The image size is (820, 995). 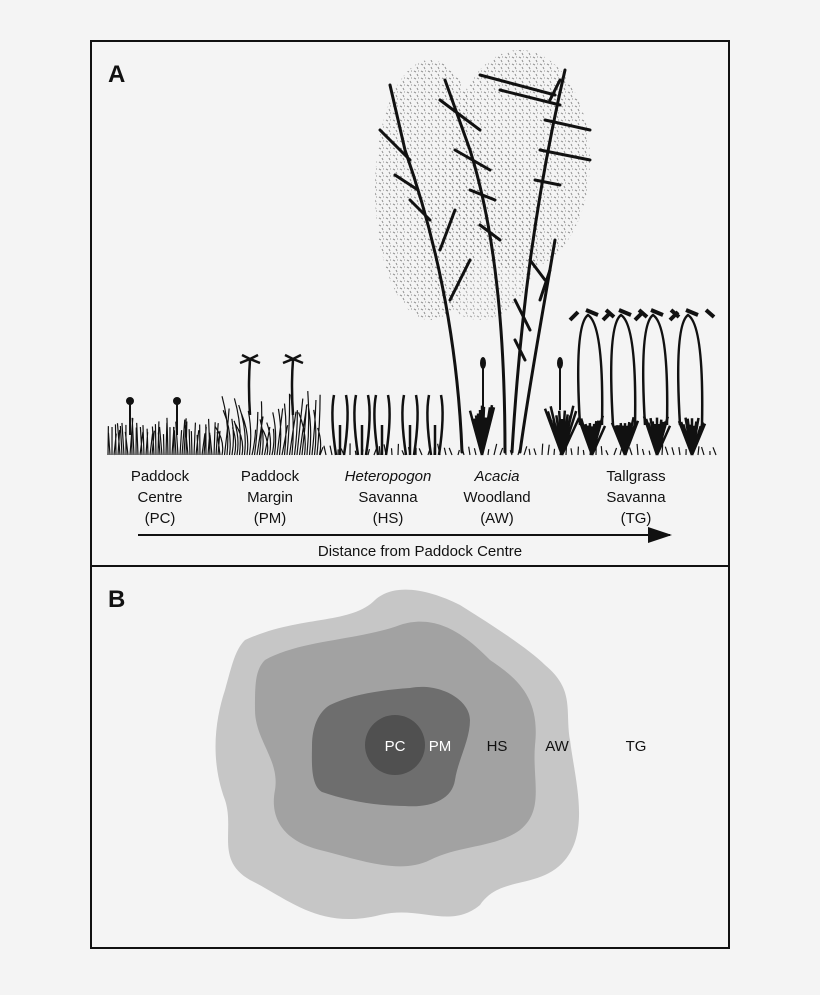 I want to click on zone-label-line: Heteropogon, so click(x=388, y=476).